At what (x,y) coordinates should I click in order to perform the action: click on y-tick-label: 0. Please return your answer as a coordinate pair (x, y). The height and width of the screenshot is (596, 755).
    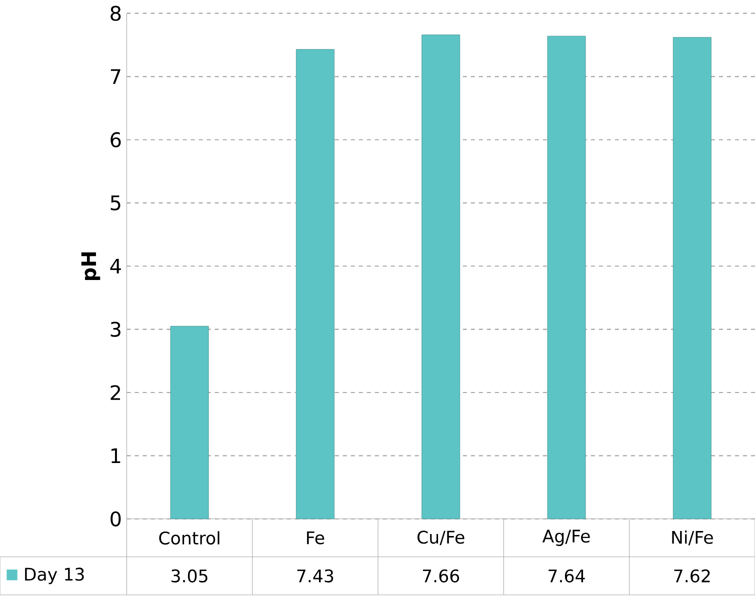
    Looking at the image, I should click on (115, 518).